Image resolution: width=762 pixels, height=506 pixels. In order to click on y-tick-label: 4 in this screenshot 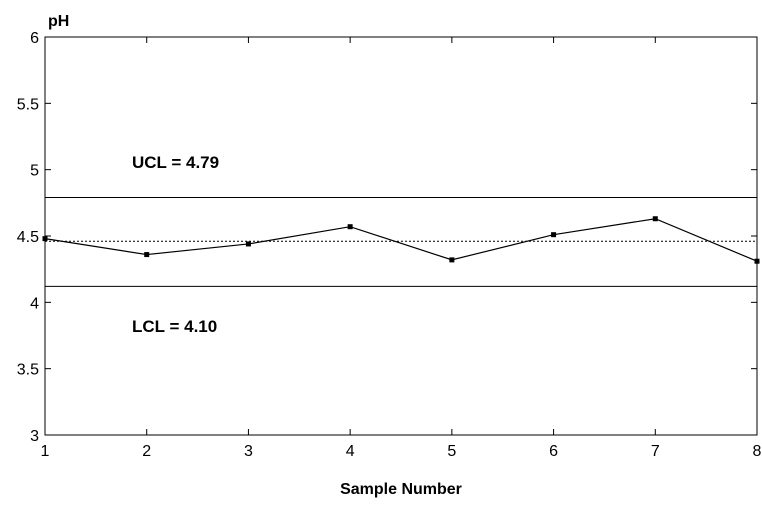, I will do `click(34, 303)`.